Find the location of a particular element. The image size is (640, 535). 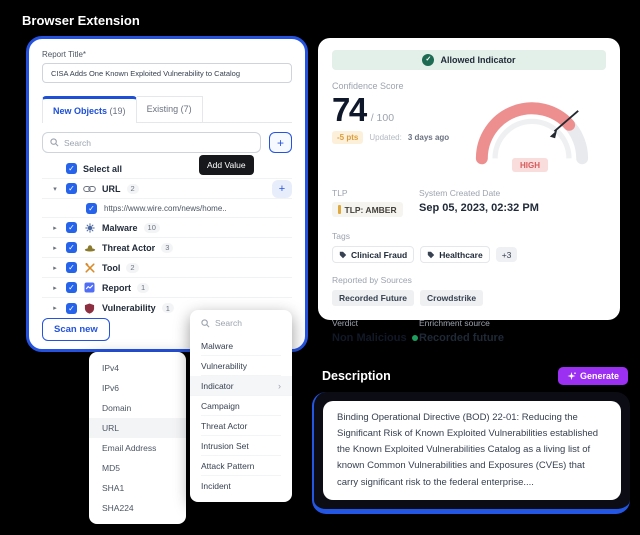

menu-item-label: Campaign is located at coordinates (220, 405).